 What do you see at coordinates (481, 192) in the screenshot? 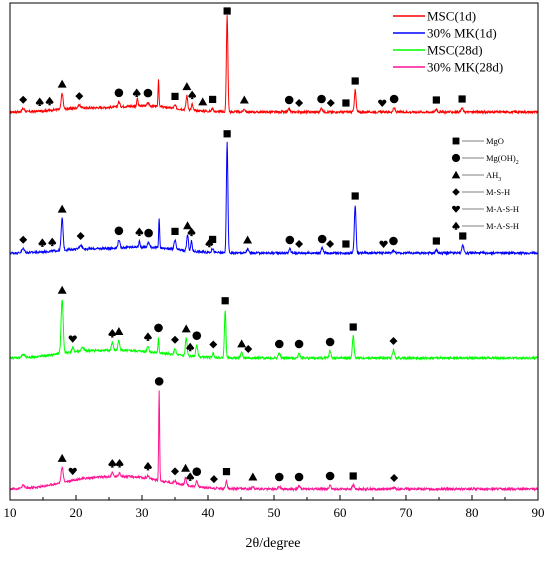
I see `phase-legend-entry: M-S-H` at bounding box center [481, 192].